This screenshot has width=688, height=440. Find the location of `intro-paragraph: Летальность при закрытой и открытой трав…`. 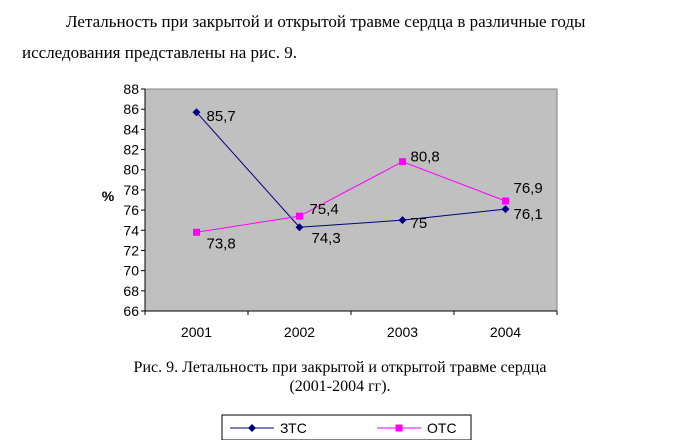

intro-paragraph: Летальность при закрытой и открытой трав… is located at coordinates (347, 37).